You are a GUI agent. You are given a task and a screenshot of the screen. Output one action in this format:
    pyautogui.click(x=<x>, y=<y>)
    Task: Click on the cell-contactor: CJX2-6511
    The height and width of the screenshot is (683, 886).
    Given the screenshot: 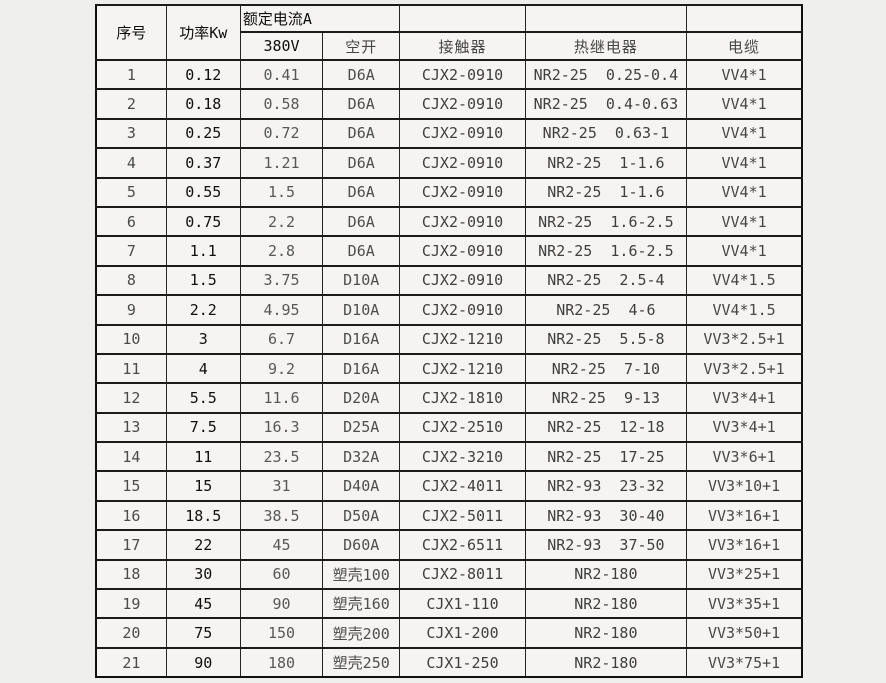 What is the action you would take?
    pyautogui.click(x=462, y=544)
    